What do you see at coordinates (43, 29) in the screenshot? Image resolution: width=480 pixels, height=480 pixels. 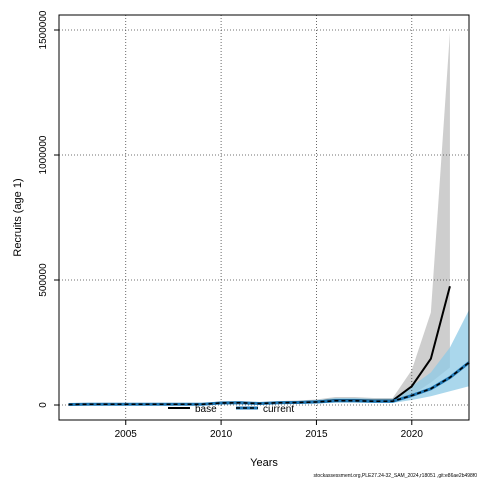 I see `y-tick-label: 1500000` at bounding box center [43, 29].